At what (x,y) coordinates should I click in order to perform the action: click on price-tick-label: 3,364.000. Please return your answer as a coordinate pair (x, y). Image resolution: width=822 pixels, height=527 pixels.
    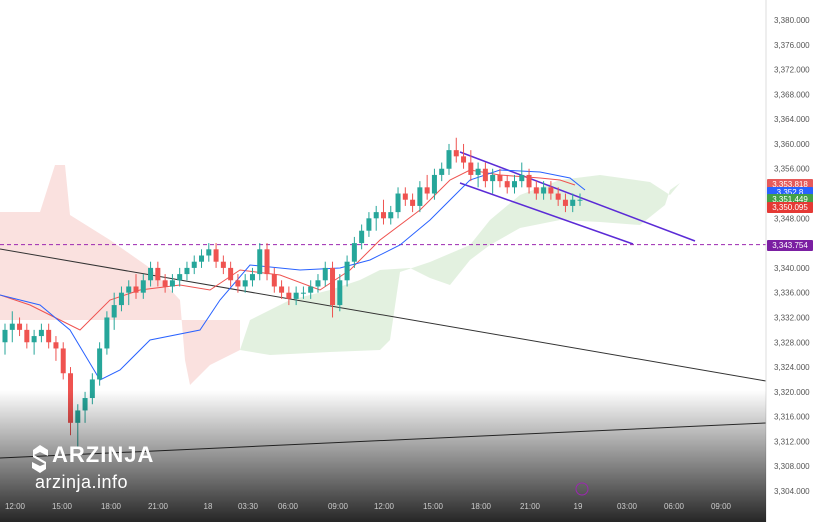
    Looking at the image, I should click on (792, 119).